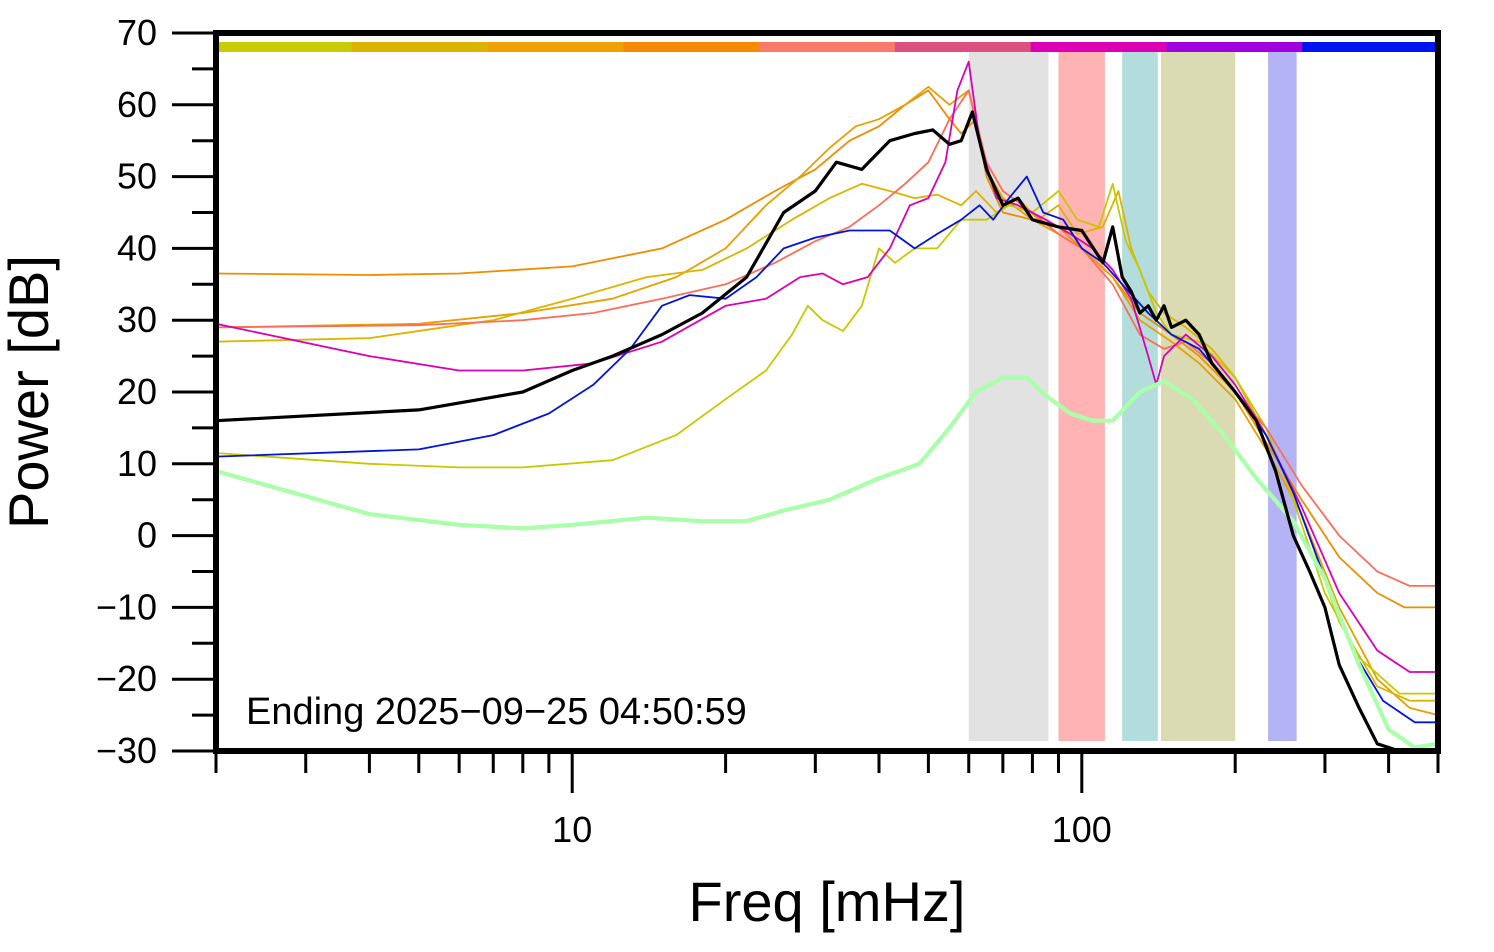 This screenshot has width=1494, height=952. I want to click on y-axis-title: Power [dB], so click(30, 392).